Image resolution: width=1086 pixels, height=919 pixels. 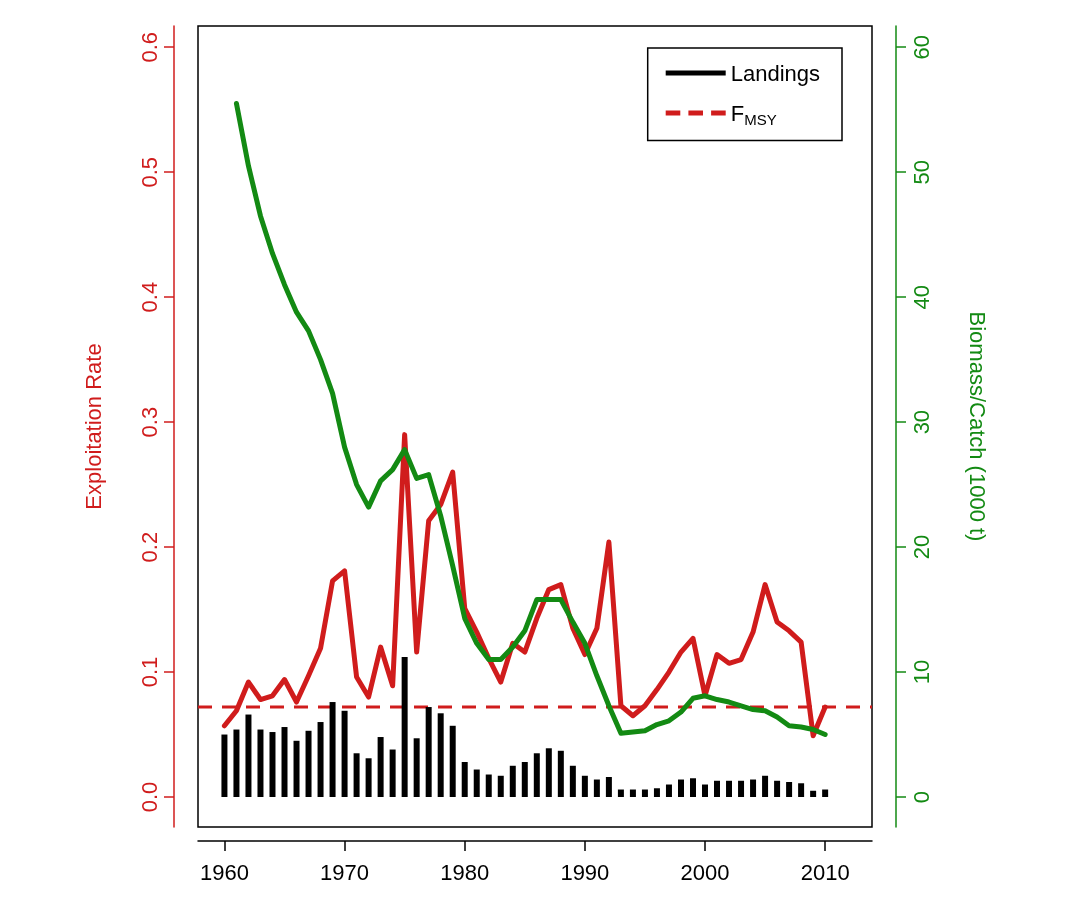 I want to click on y2-tick-label: 0, so click(x=921, y=797).